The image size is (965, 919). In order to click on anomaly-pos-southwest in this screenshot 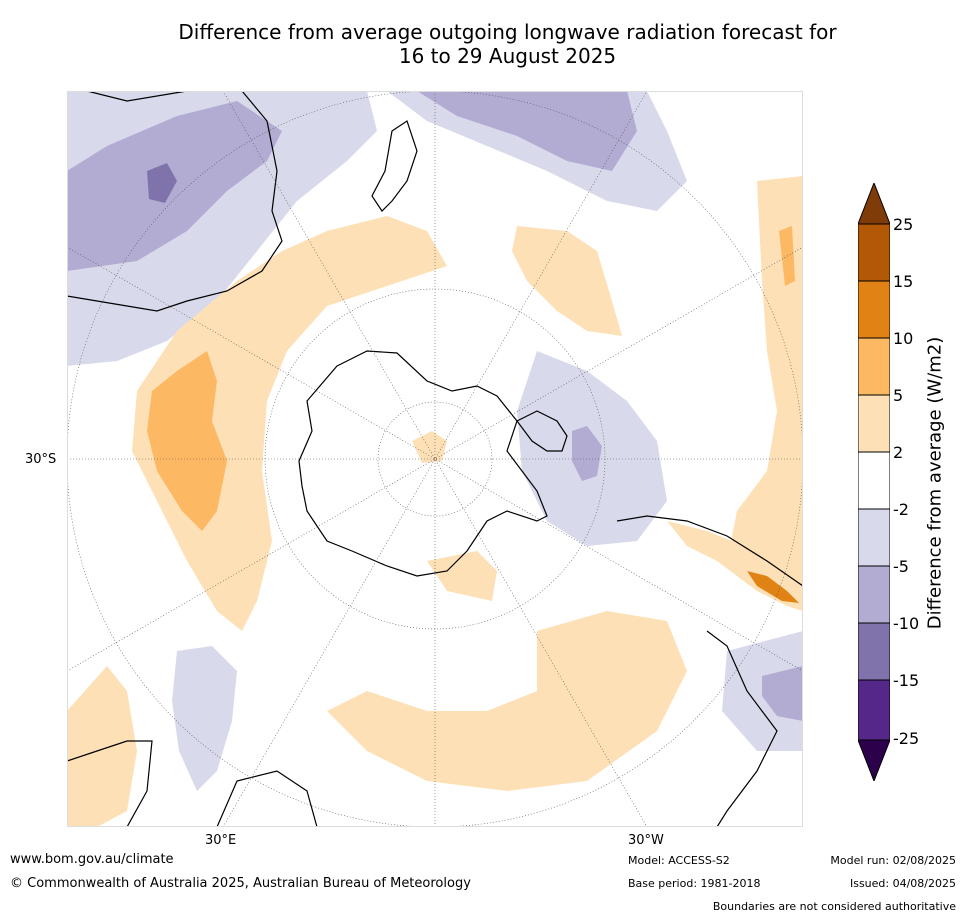, I will do `click(102, 746)`.